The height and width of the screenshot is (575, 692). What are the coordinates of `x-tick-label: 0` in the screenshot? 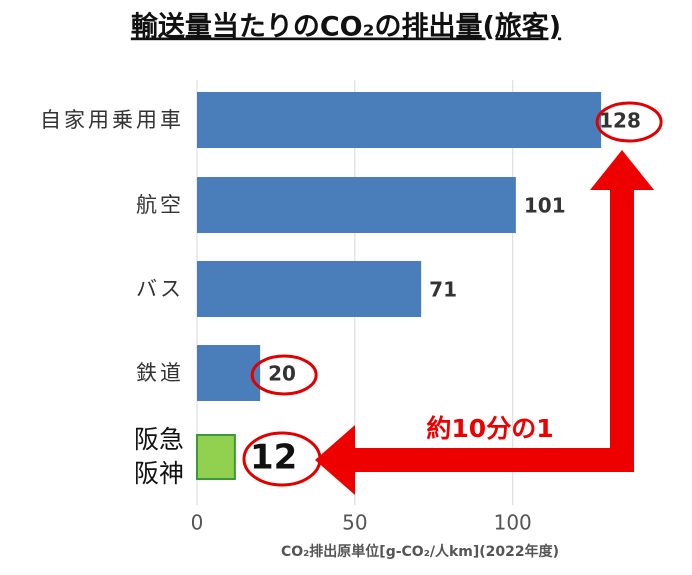 It's located at (197, 523).